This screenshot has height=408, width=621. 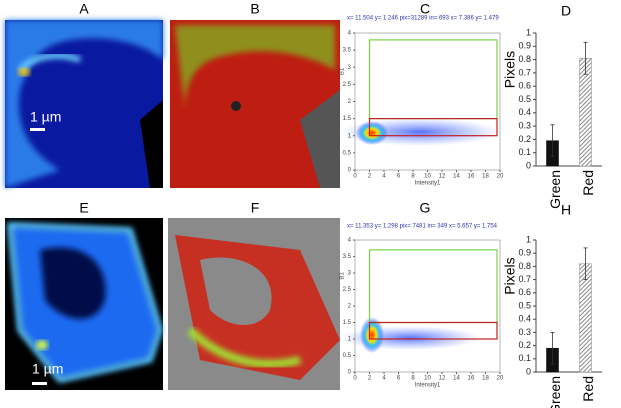 I want to click on panel-label: C, so click(x=425, y=9).